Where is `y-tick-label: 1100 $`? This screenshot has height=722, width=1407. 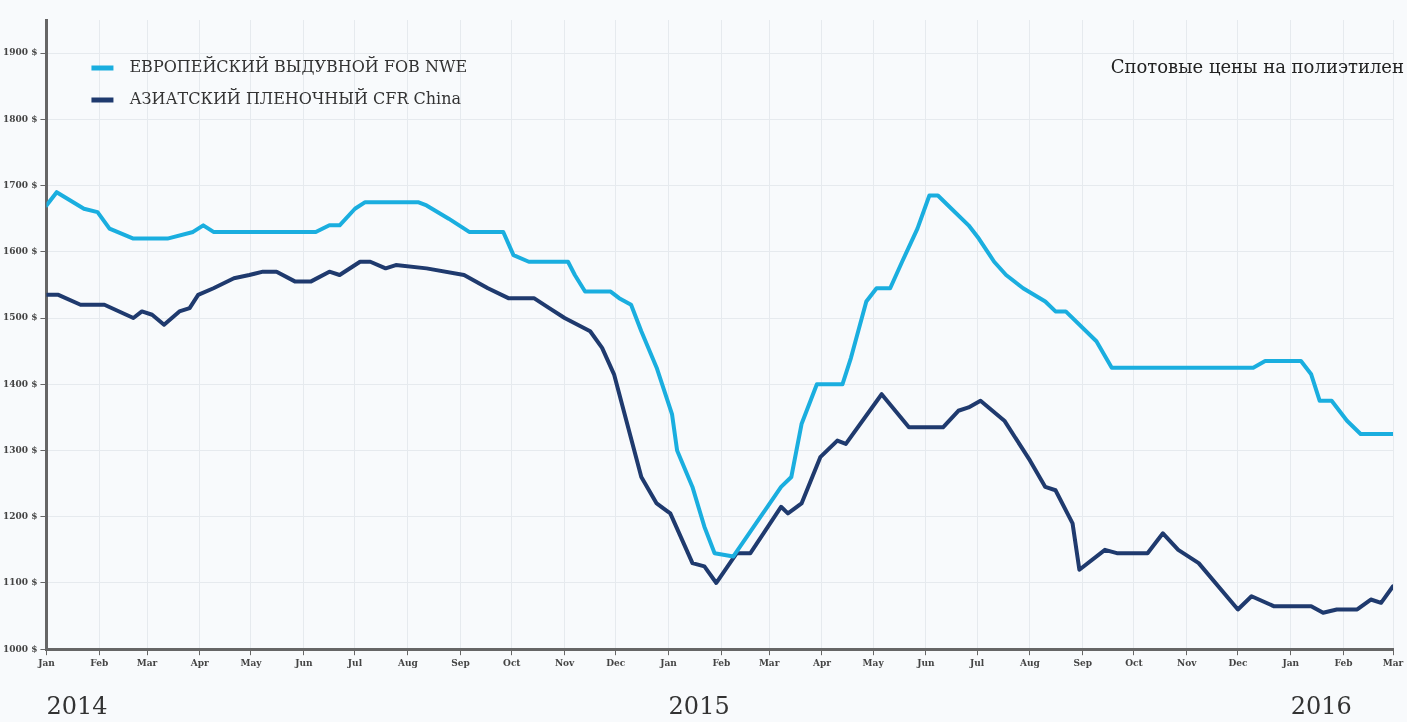 y-tick-label: 1100 $ is located at coordinates (20, 582).